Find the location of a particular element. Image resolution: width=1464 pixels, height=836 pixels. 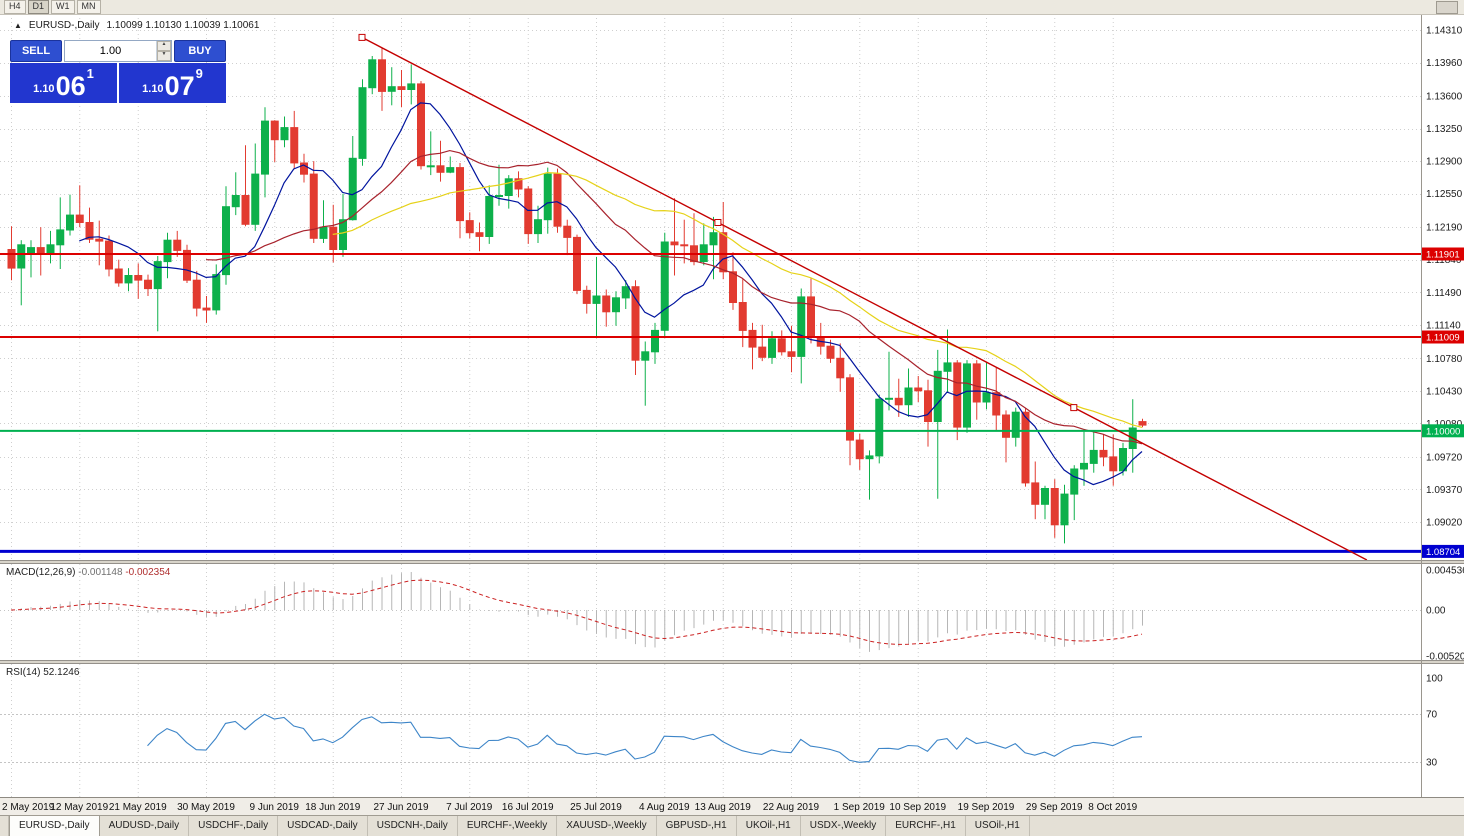

chart-tab-USDCHF-Daily: USDCHF-,Daily is located at coordinates (234, 826).